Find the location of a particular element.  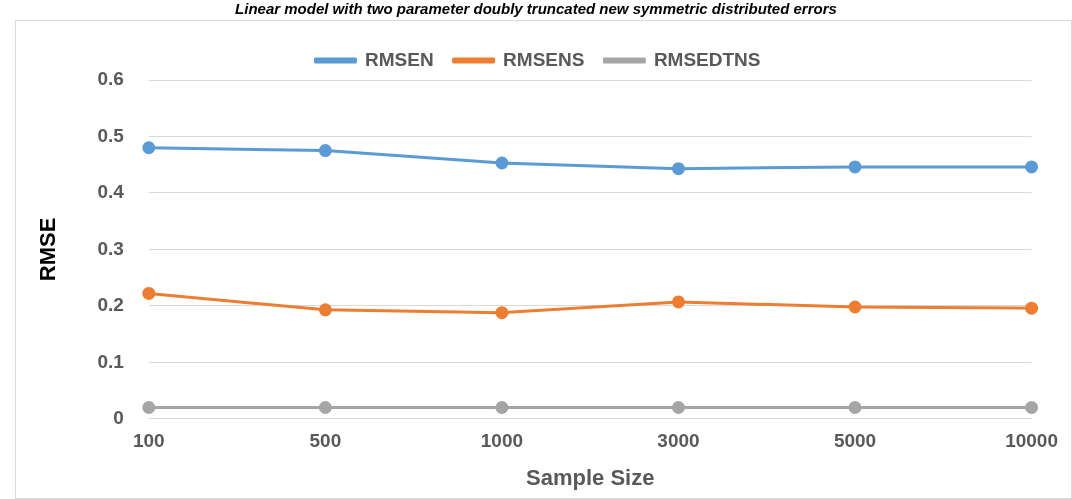

y-tick-label: 0 is located at coordinates (118, 418).